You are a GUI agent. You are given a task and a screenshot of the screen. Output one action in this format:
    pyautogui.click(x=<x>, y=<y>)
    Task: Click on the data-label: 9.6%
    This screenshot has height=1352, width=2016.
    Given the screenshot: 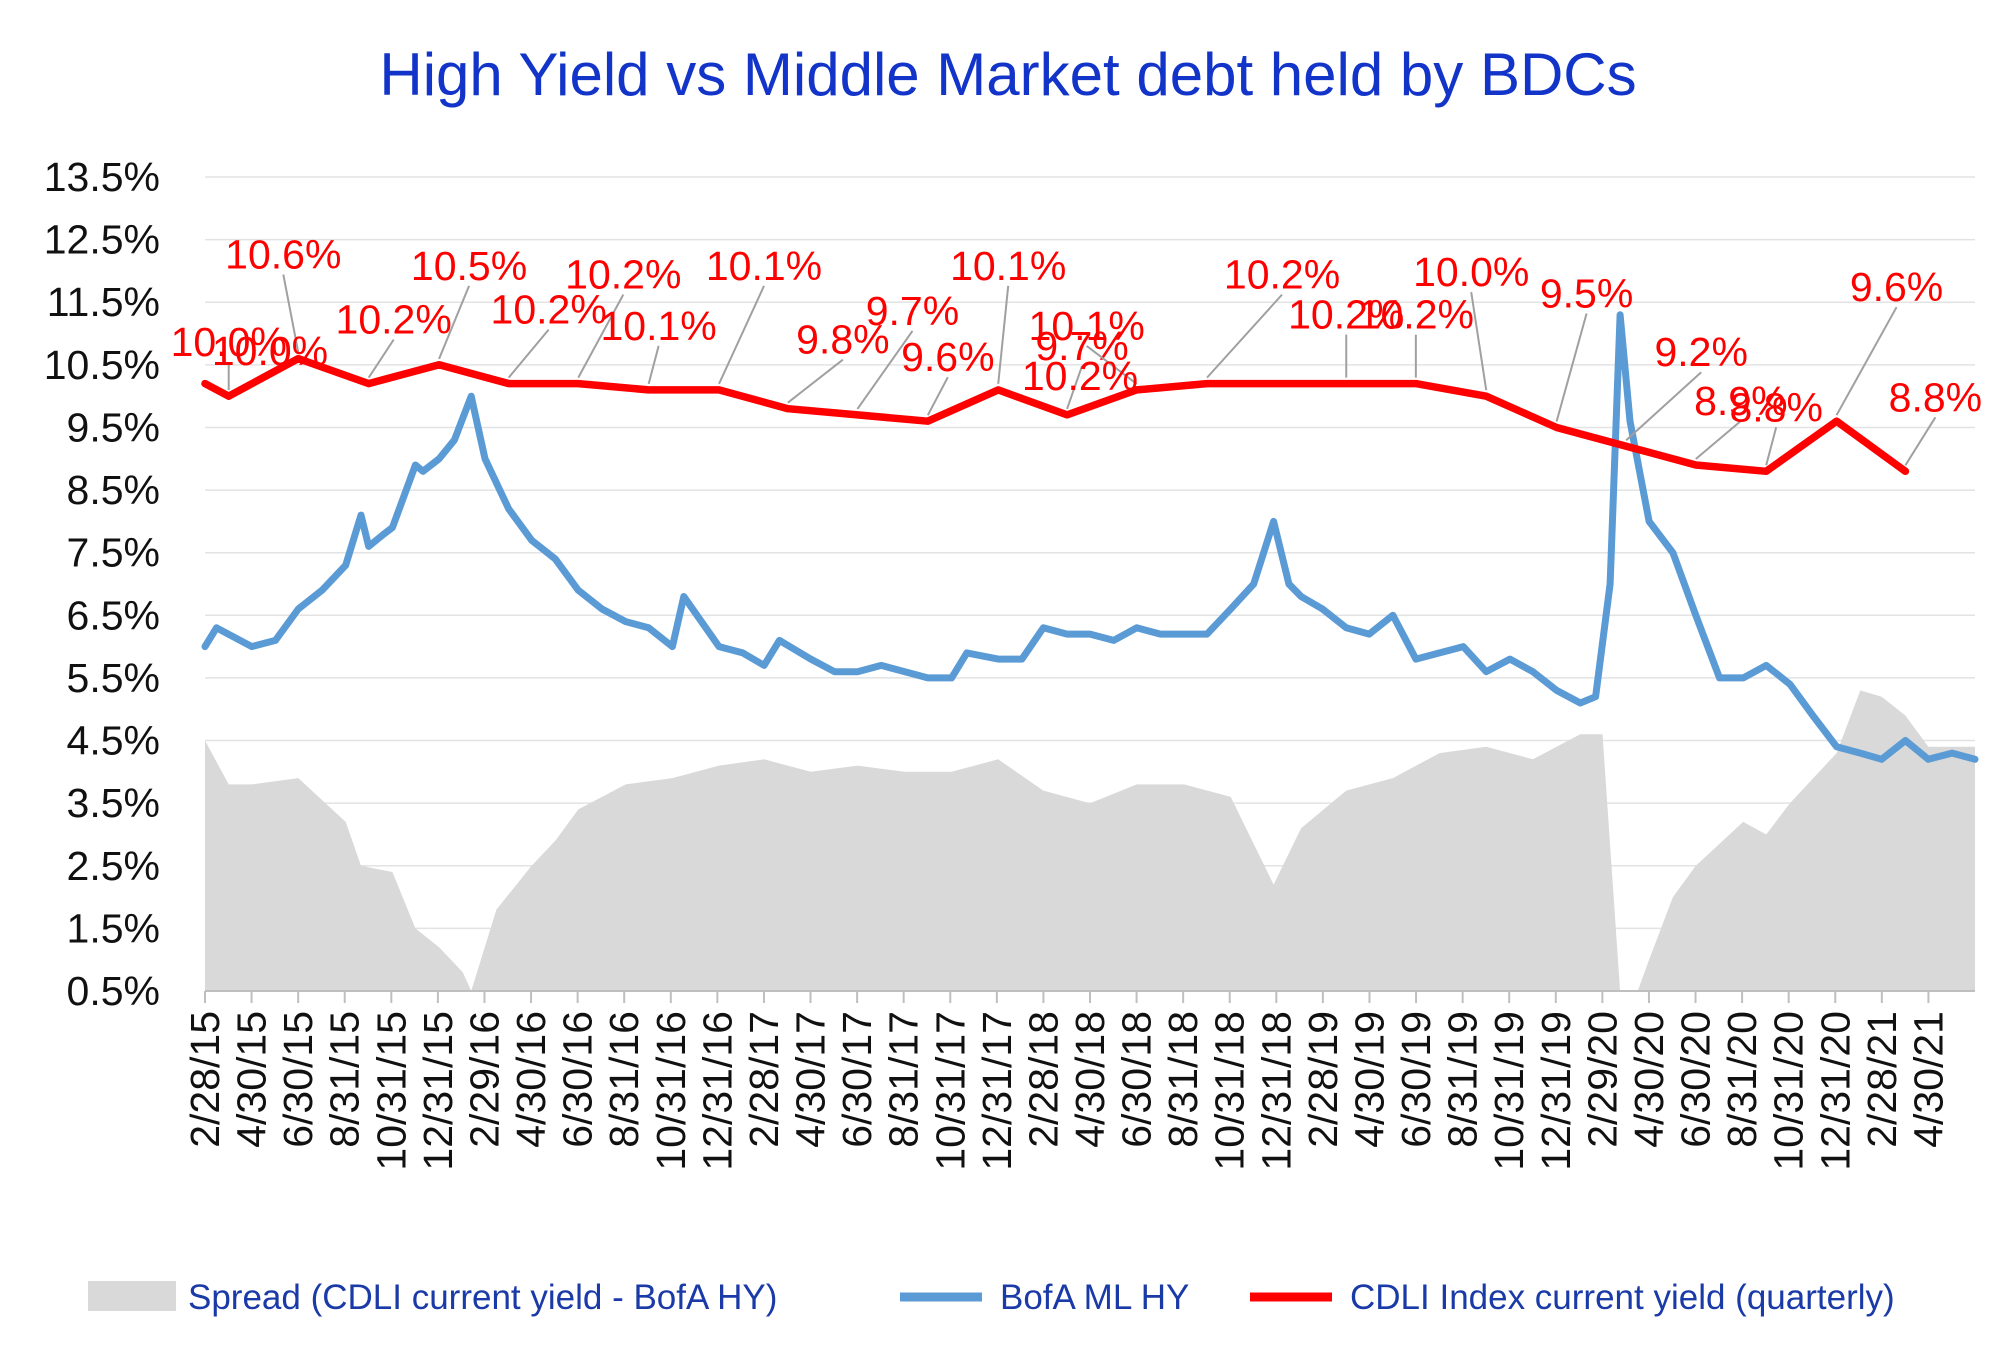 What is the action you would take?
    pyautogui.click(x=1896, y=287)
    